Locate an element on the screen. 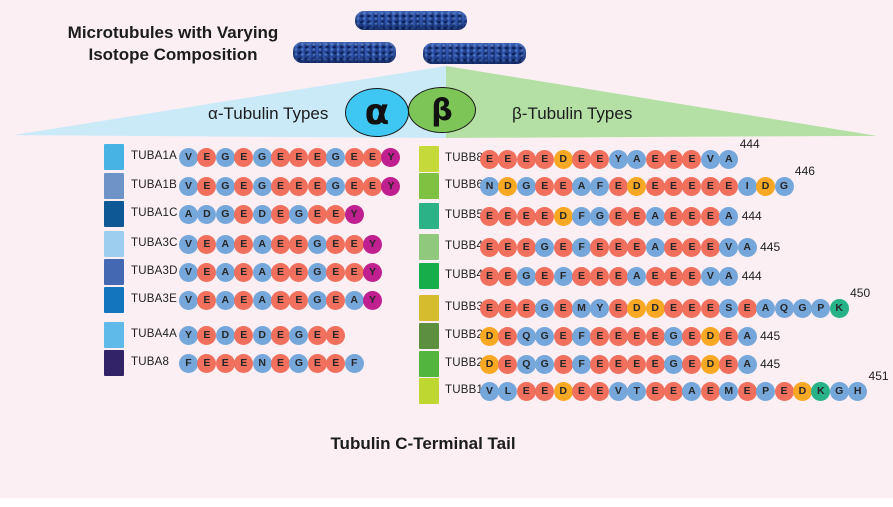 This screenshot has width=893, height=507. residue-circle: S is located at coordinates (729, 308).